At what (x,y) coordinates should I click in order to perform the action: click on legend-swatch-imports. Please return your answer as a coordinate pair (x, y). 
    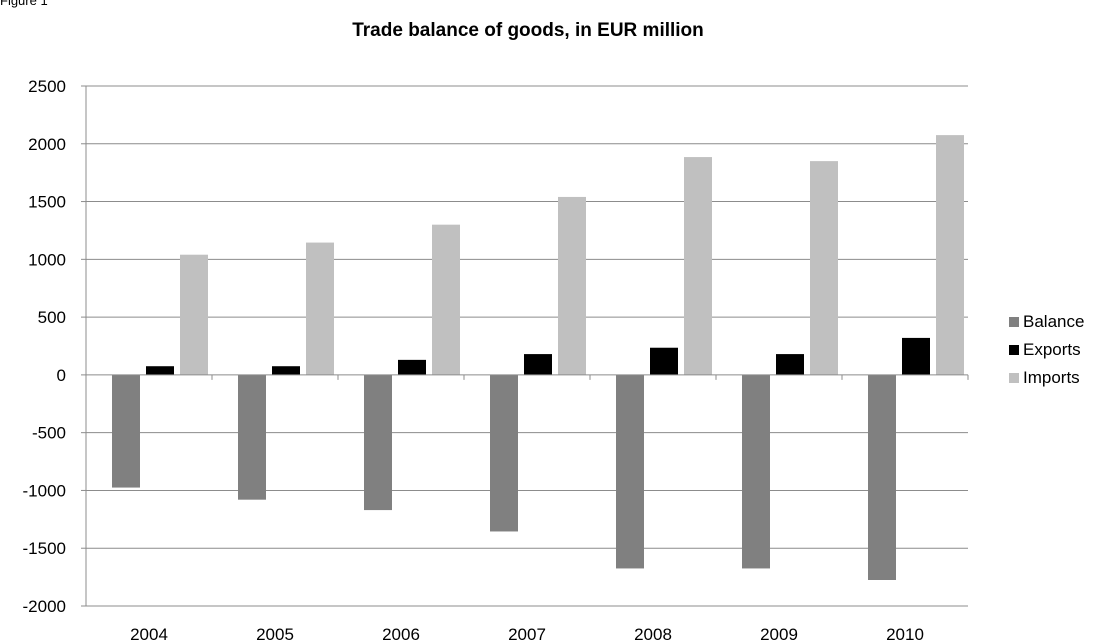
    Looking at the image, I should click on (1014, 378).